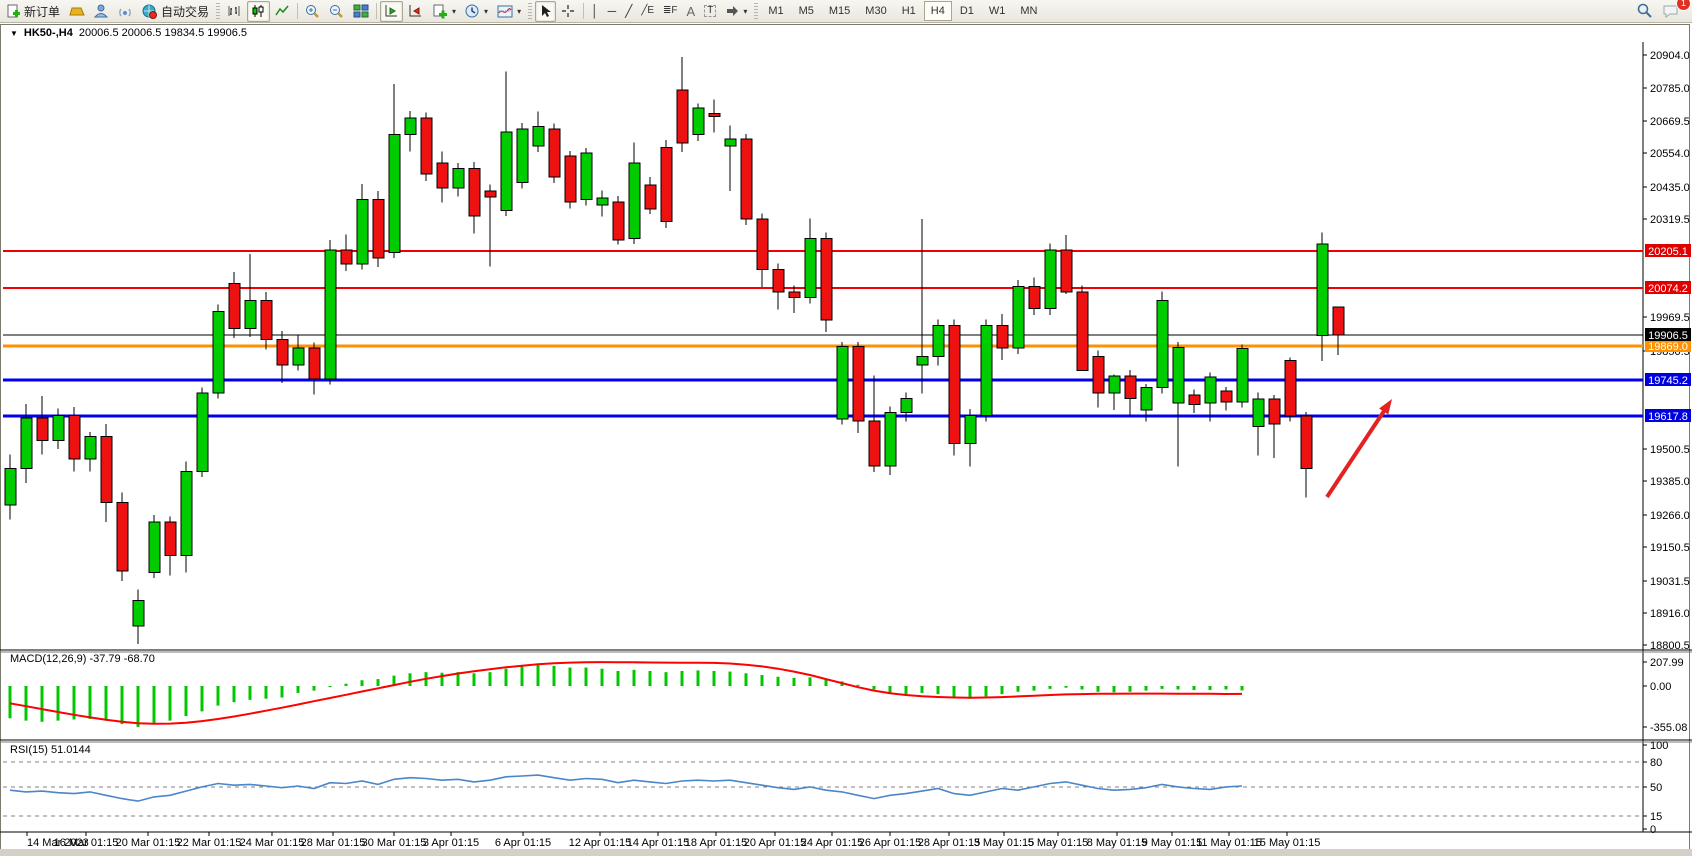  Describe the element at coordinates (691, 11) in the screenshot. I see `text-button: A` at that location.